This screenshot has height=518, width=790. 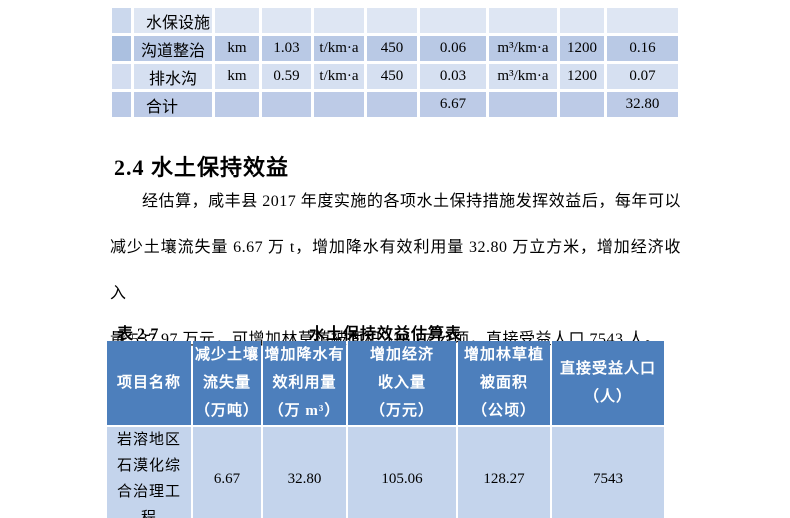 I want to click on section-heading: 2.4 水土保持效益, so click(x=202, y=167).